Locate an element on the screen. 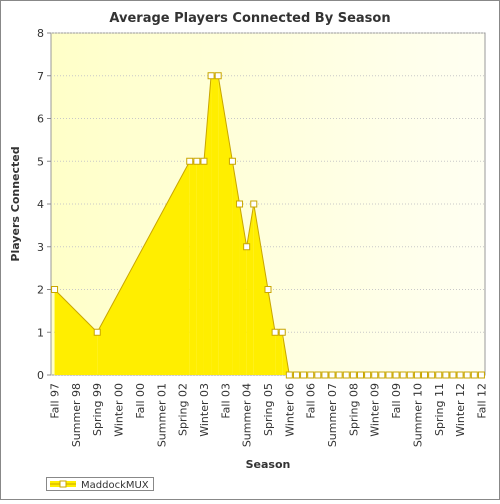 The width and height of the screenshot is (500, 504). x-tick-label: Fall 06 is located at coordinates (311, 401).